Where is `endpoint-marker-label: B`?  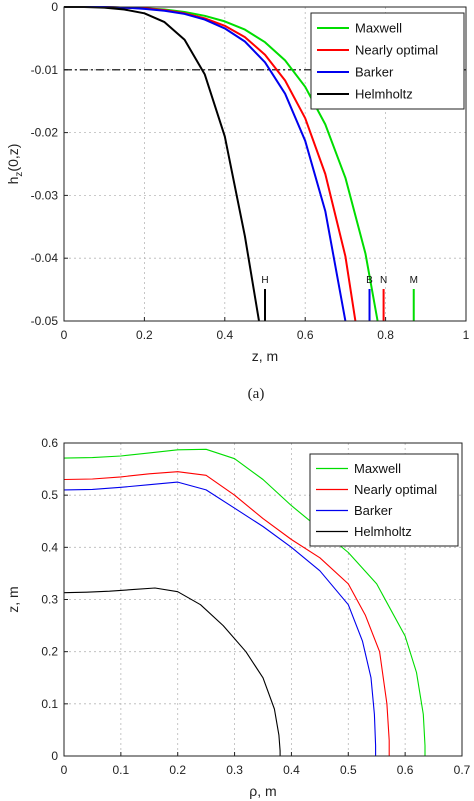
endpoint-marker-label: B is located at coordinates (369, 280).